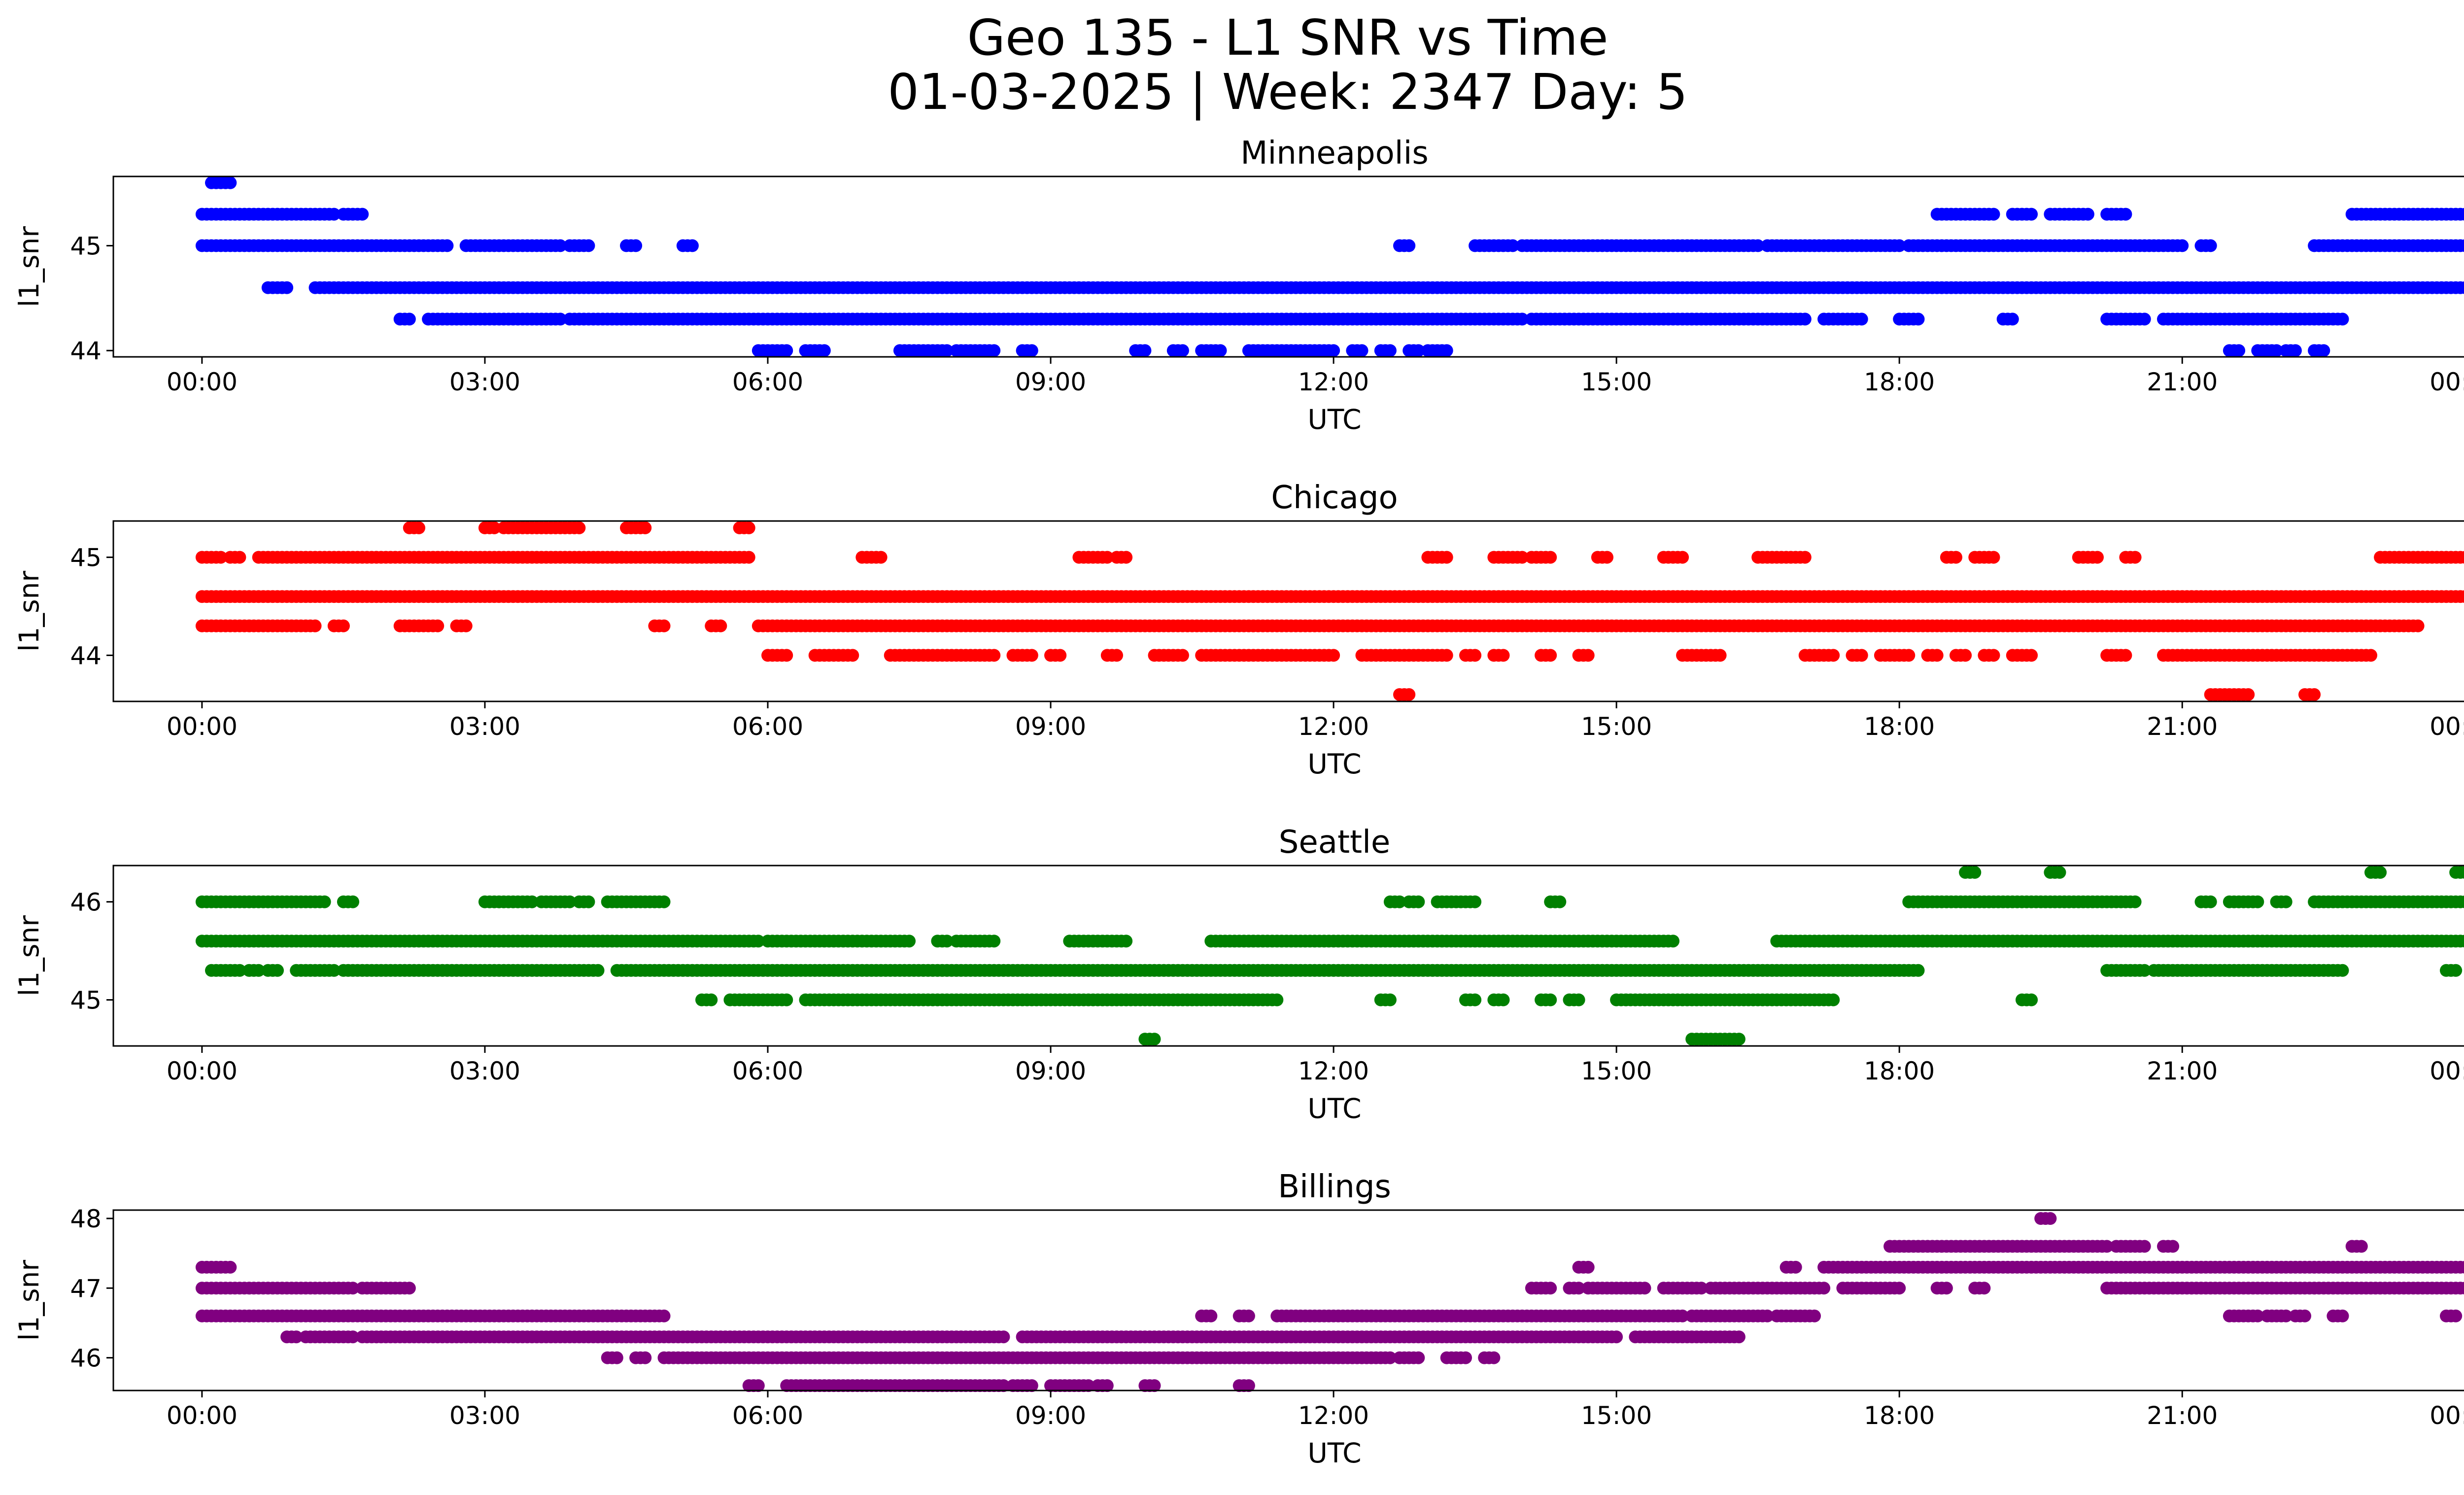 The height and width of the screenshot is (1495, 2464). Describe the element at coordinates (767, 726) in the screenshot. I see `x-tick-label: 06:00` at that location.